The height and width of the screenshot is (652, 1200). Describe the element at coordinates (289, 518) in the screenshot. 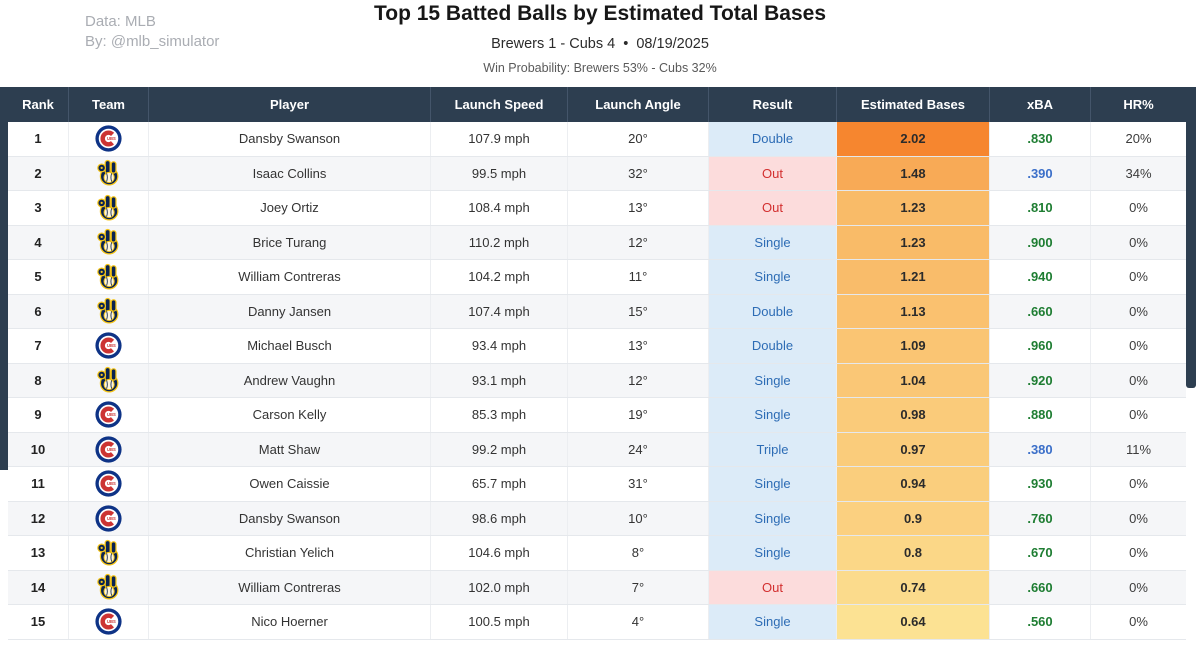

I see `player-cell: Dansby Swanson` at that location.